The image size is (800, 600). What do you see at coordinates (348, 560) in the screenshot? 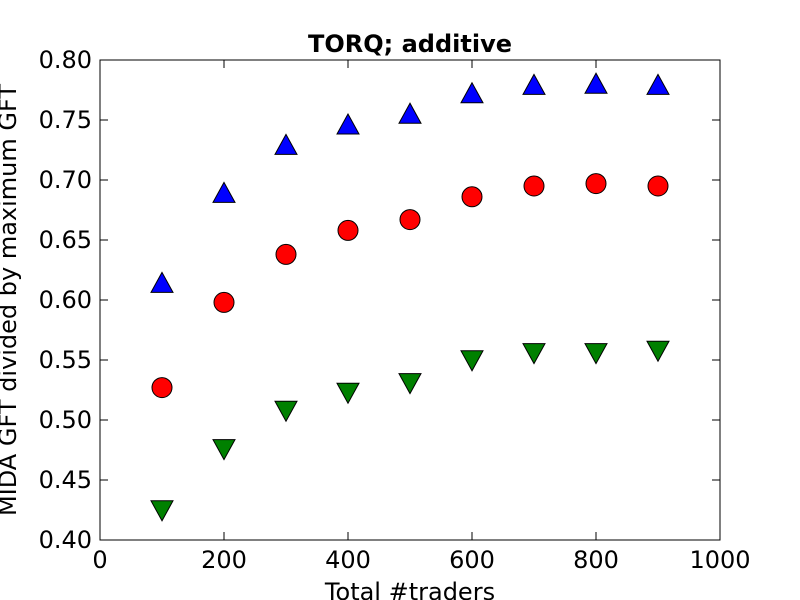
I see `x-tick-label: 400` at bounding box center [348, 560].